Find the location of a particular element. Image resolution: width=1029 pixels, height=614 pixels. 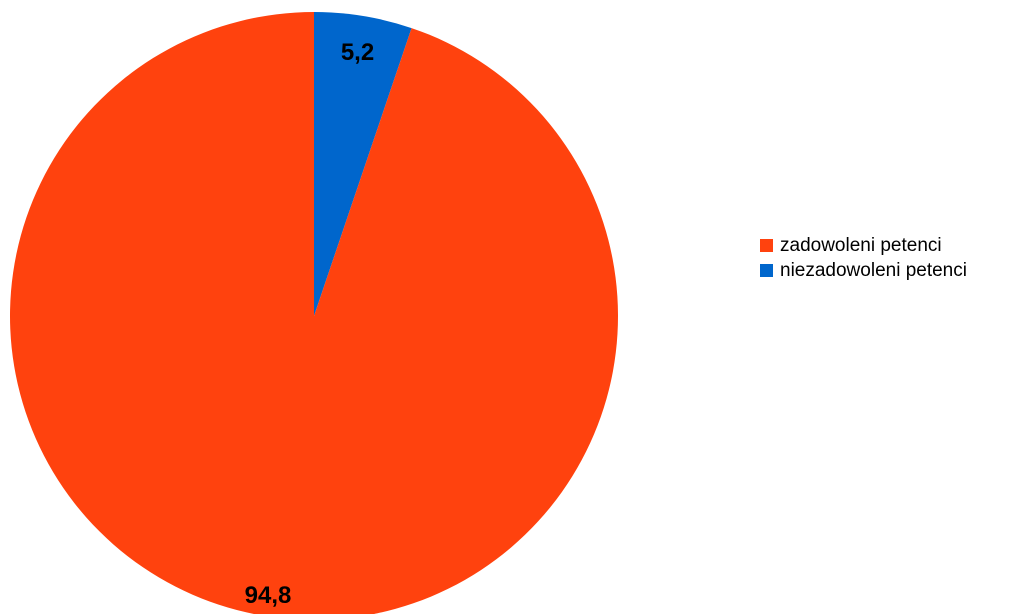

legend-item-zadowoleni: zadowoleni petenci is located at coordinates (863, 245).